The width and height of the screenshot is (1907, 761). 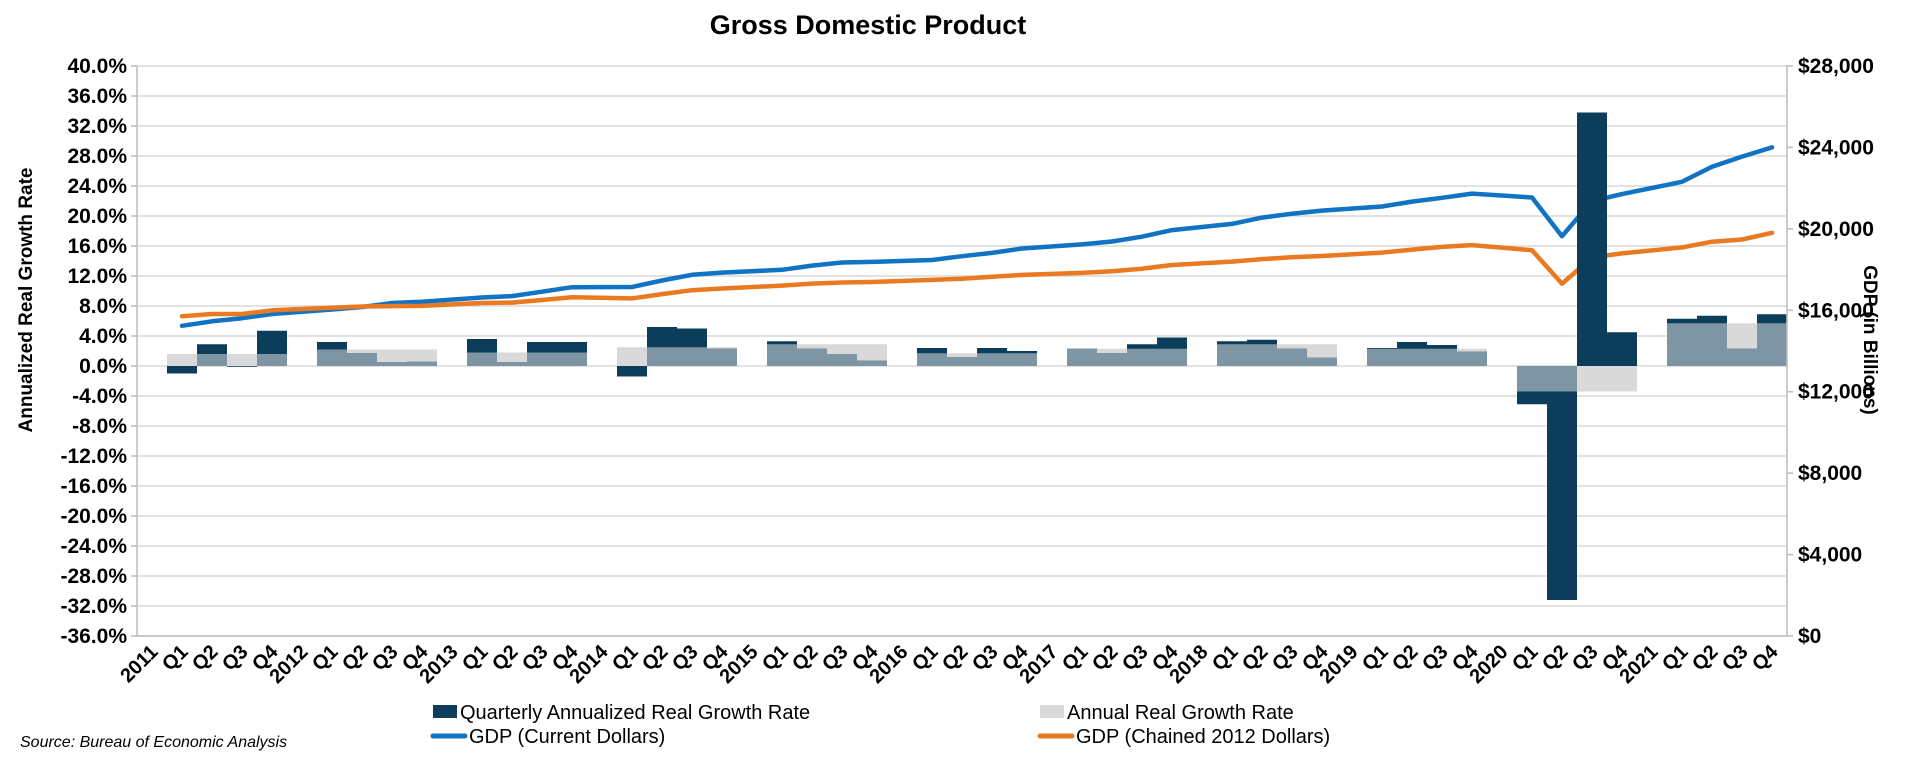 I want to click on left-axis-tick-label: 32.0%, so click(x=97, y=126).